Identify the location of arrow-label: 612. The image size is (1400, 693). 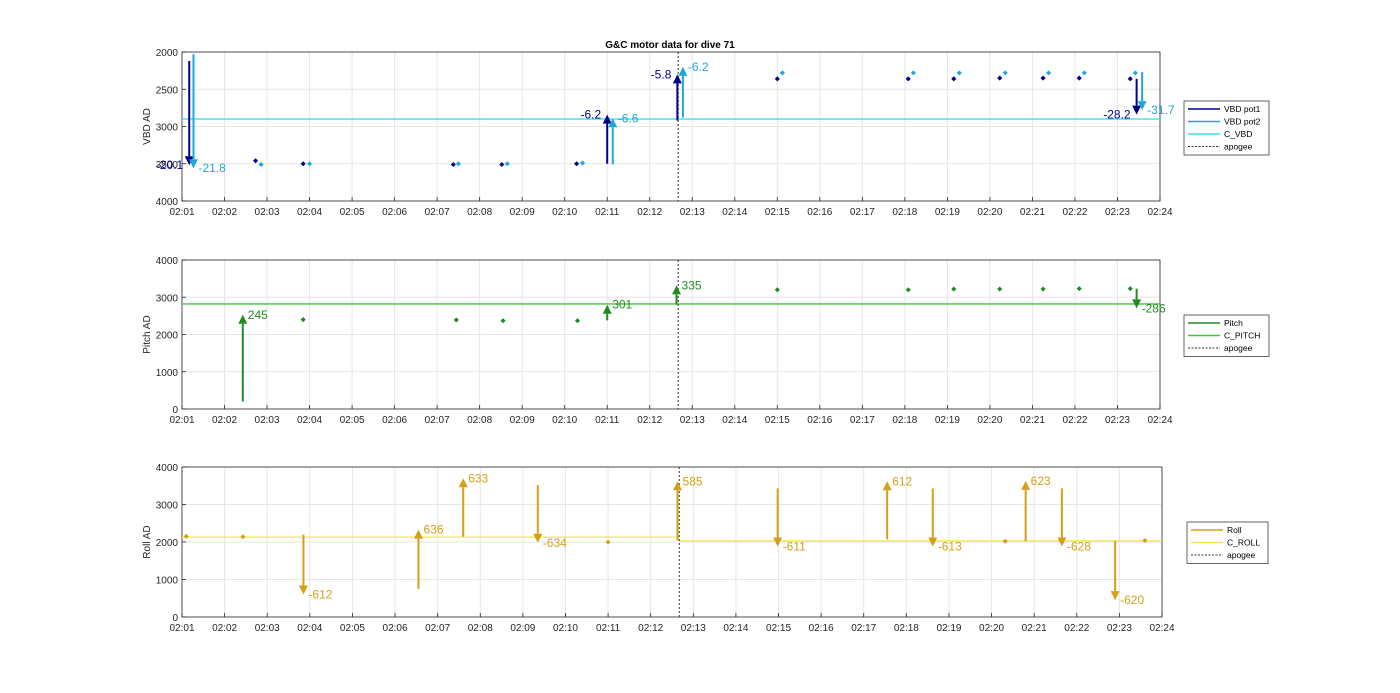
(902, 481).